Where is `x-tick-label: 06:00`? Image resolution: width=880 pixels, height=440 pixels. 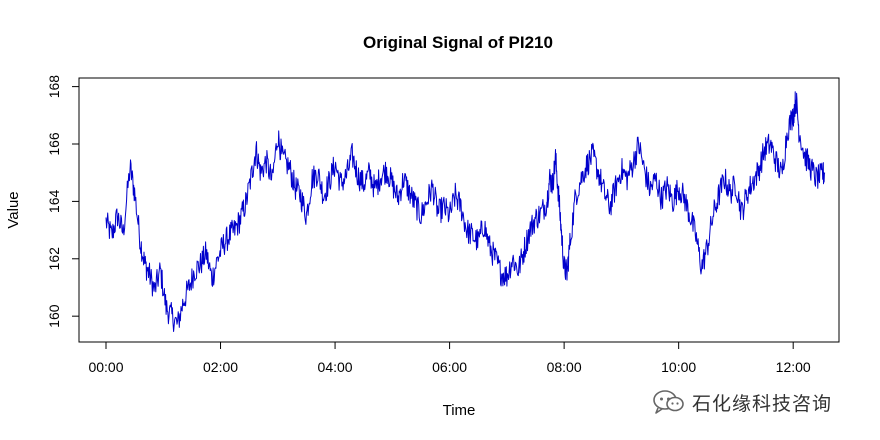
x-tick-label: 06:00 is located at coordinates (449, 367).